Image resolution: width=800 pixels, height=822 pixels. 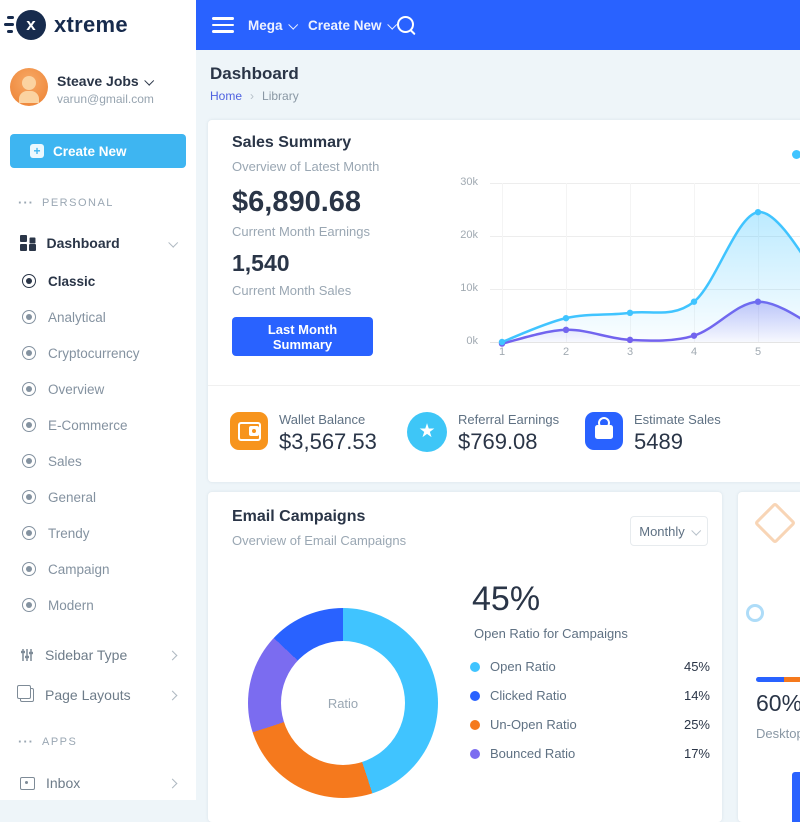 I want to click on sidebar-item-analytical: Analytical, so click(x=98, y=317).